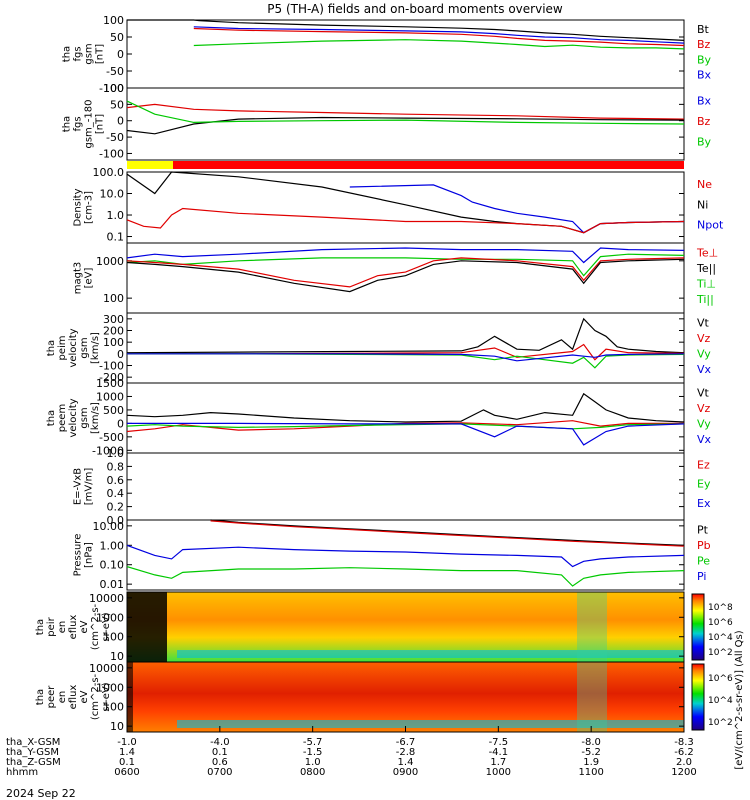 The height and width of the screenshot is (800, 750). Describe the element at coordinates (113, 319) in the screenshot. I see `y-tick-label: 300` at that location.